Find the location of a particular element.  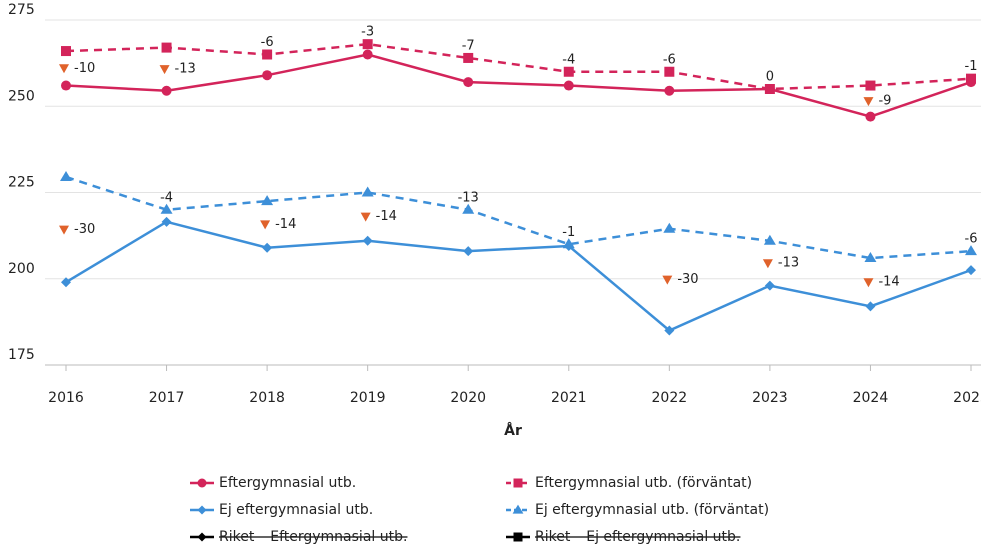

y-tick-label: 225 is located at coordinates (21, 183).